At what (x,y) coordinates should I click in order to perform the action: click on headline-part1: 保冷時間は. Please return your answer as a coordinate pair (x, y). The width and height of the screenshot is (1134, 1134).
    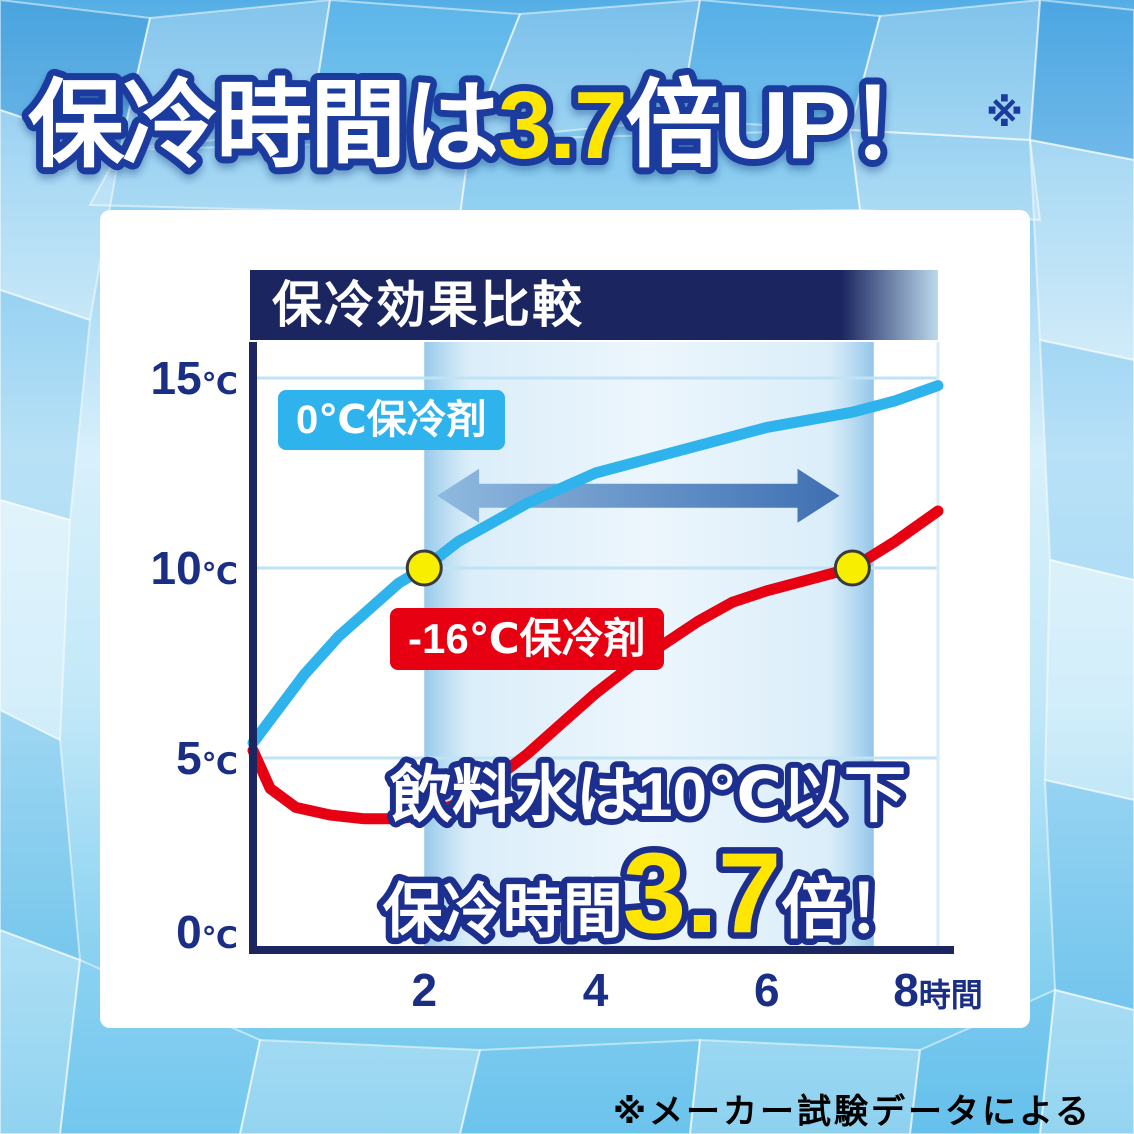
    Looking at the image, I should click on (263, 125).